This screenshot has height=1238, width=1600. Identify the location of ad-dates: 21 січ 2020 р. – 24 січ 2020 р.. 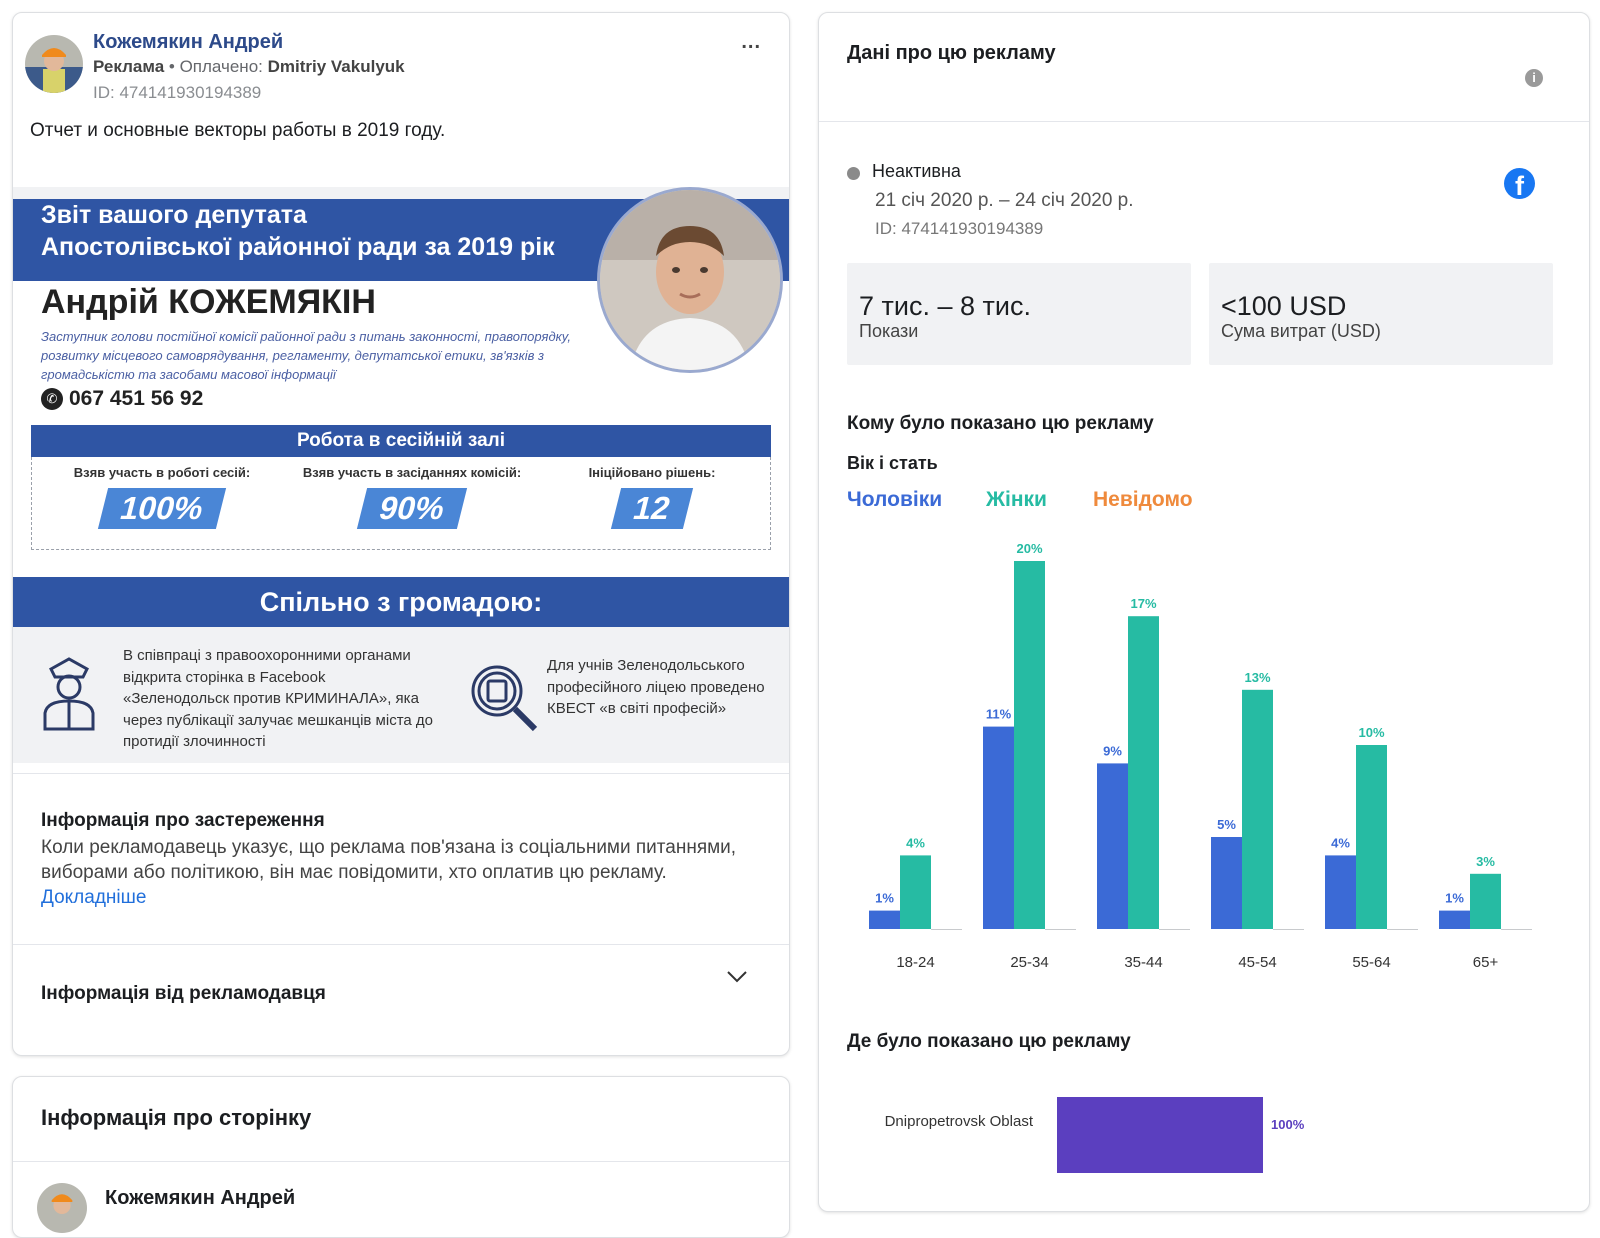
(1004, 200).